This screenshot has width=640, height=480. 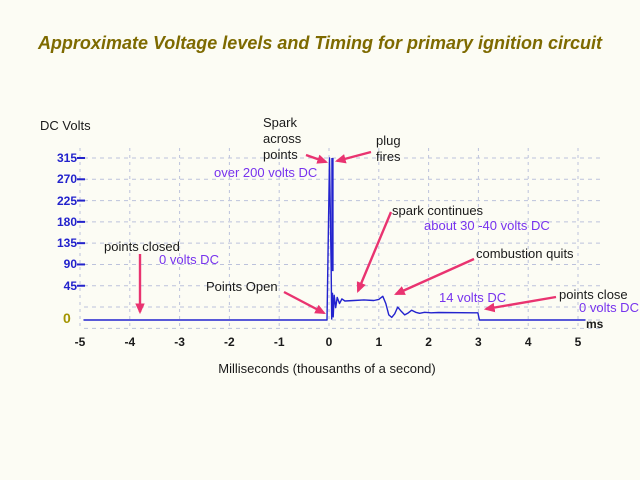 I want to click on y-tick-label-0: 0, so click(x=67, y=318).